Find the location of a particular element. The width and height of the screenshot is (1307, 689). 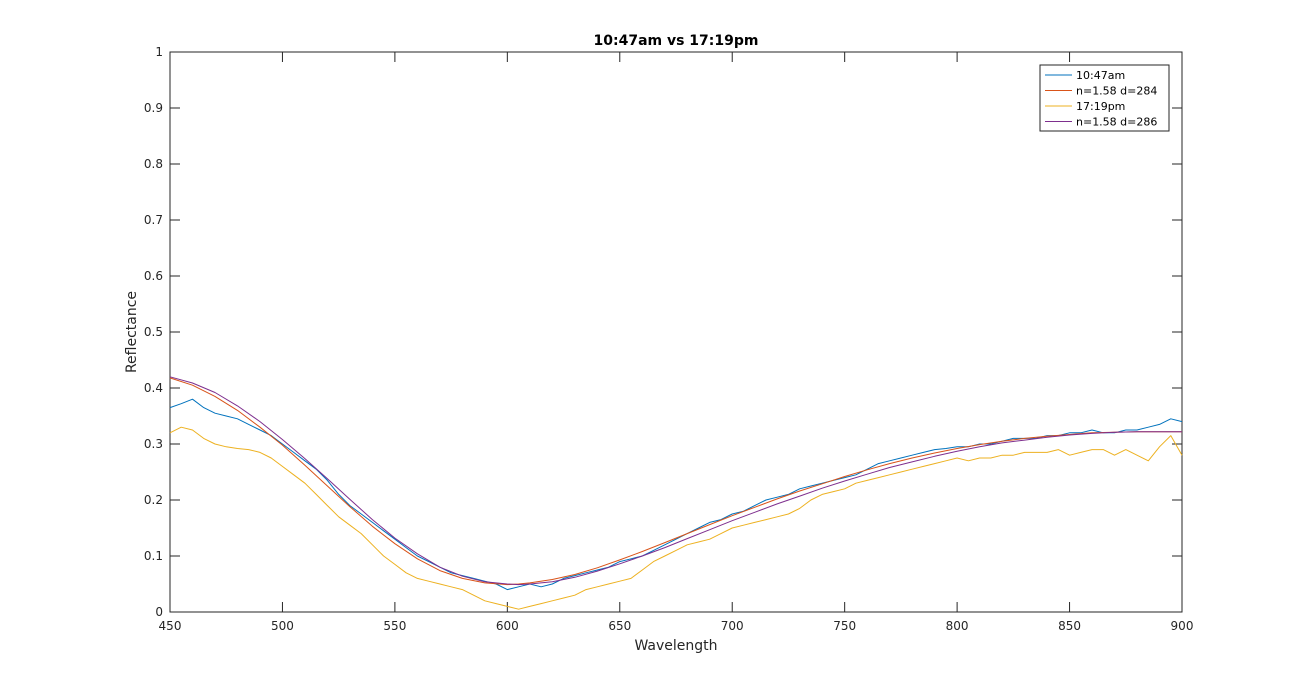

y-tick-label: 0.2 is located at coordinates (153, 500).